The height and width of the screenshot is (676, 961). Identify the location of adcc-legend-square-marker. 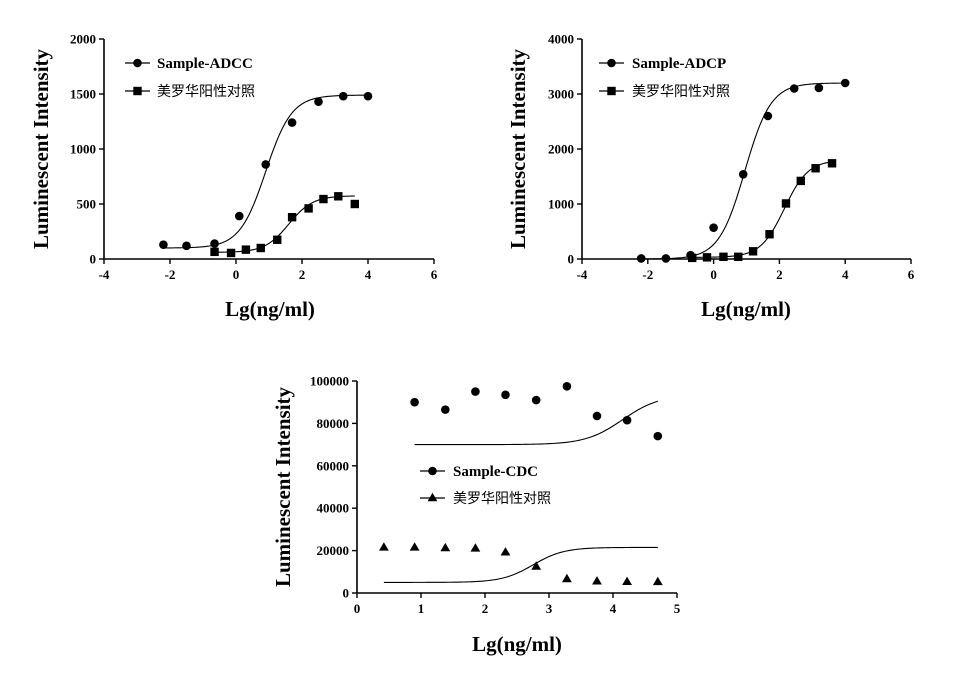
(137, 91).